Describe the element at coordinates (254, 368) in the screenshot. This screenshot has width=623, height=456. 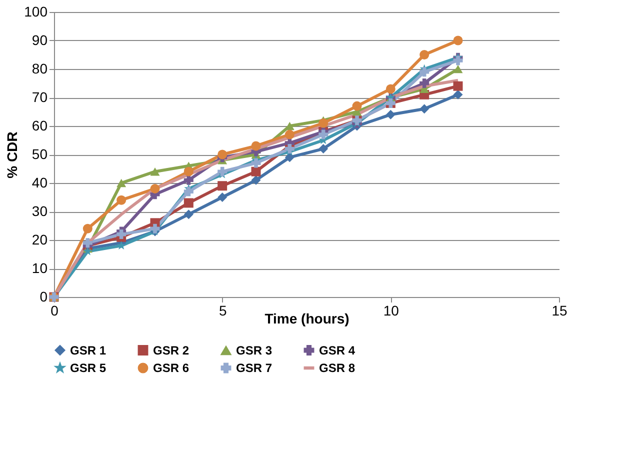
I see `legend-label: GSR 7` at that location.